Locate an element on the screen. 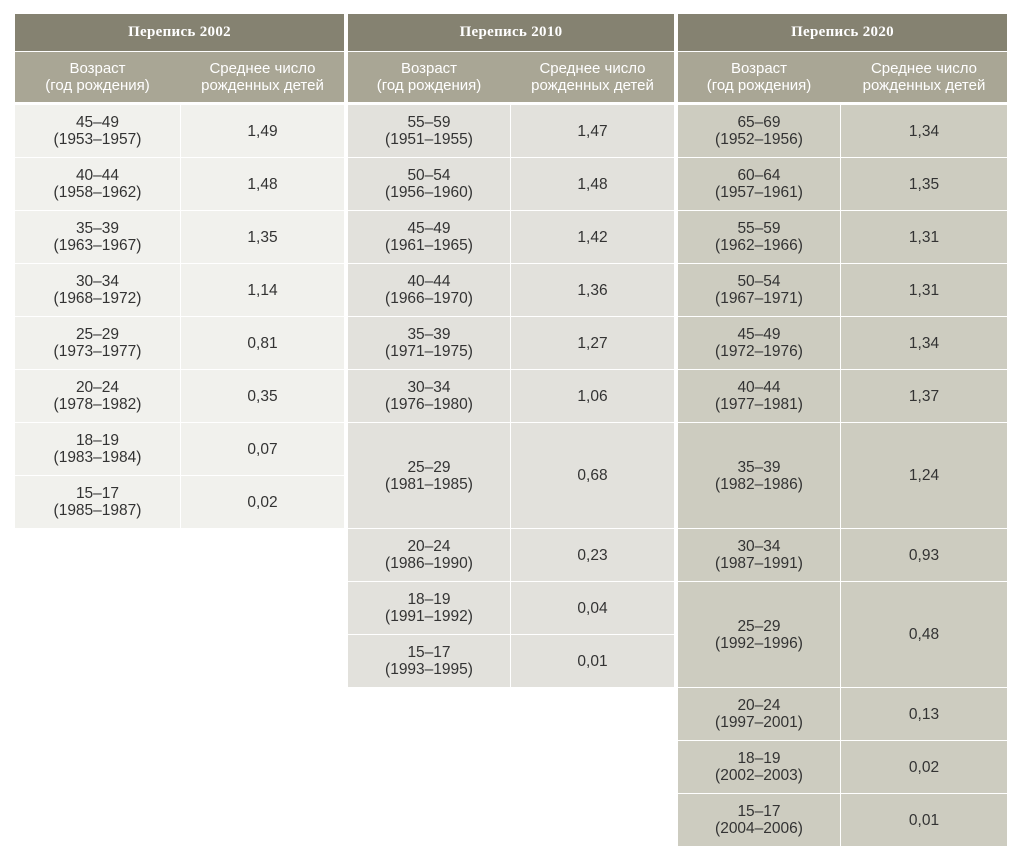 The height and width of the screenshot is (859, 1024). table-row: 55–59 (1962–1966) 1,31 is located at coordinates (842, 237).